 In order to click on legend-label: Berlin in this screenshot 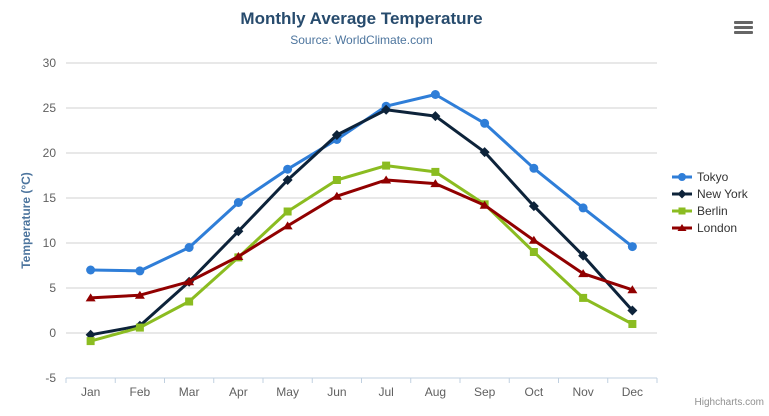, I will do `click(712, 211)`.